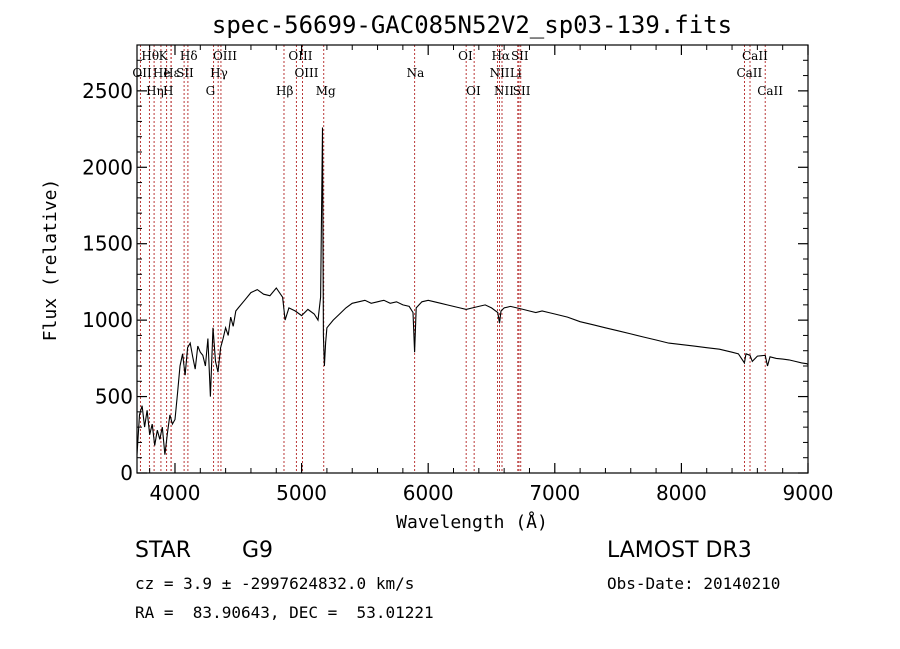 Image resolution: width=900 pixels, height=649 pixels. Describe the element at coordinates (164, 56) in the screenshot. I see `spectral-line-label: K` at that location.